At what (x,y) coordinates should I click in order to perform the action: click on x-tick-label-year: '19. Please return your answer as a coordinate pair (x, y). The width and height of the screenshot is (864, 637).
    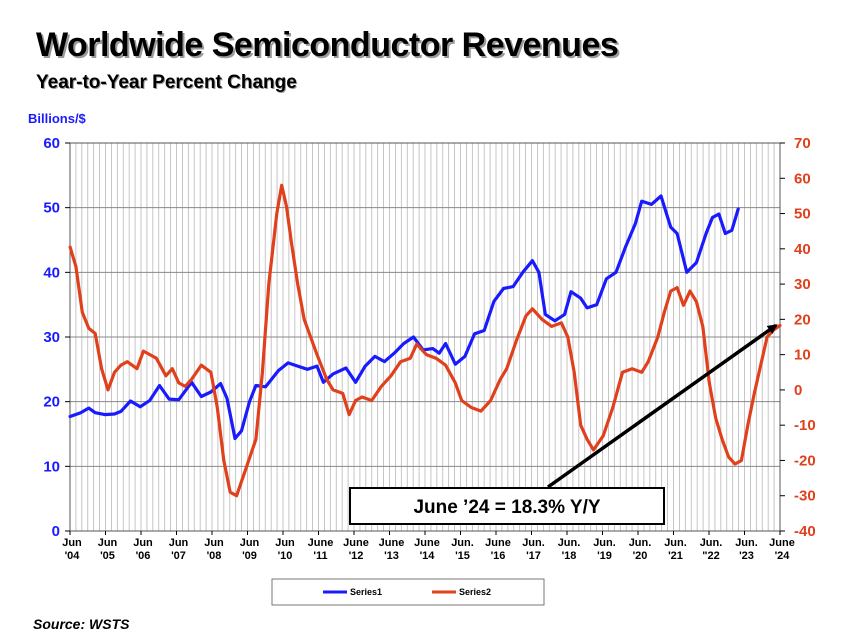
    Looking at the image, I should click on (604, 556).